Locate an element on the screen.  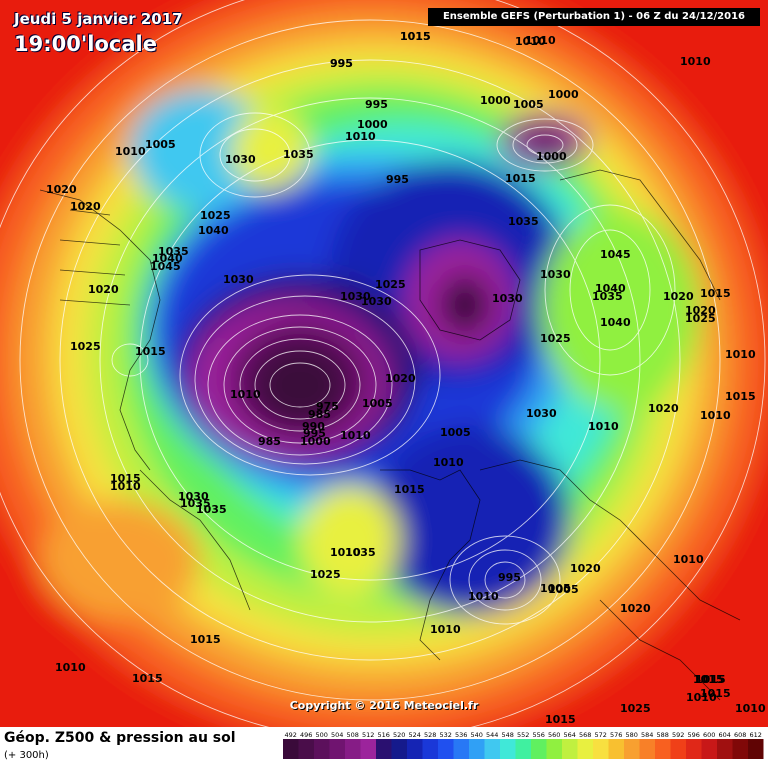
scale-label: 552 is located at coordinates (523, 735).